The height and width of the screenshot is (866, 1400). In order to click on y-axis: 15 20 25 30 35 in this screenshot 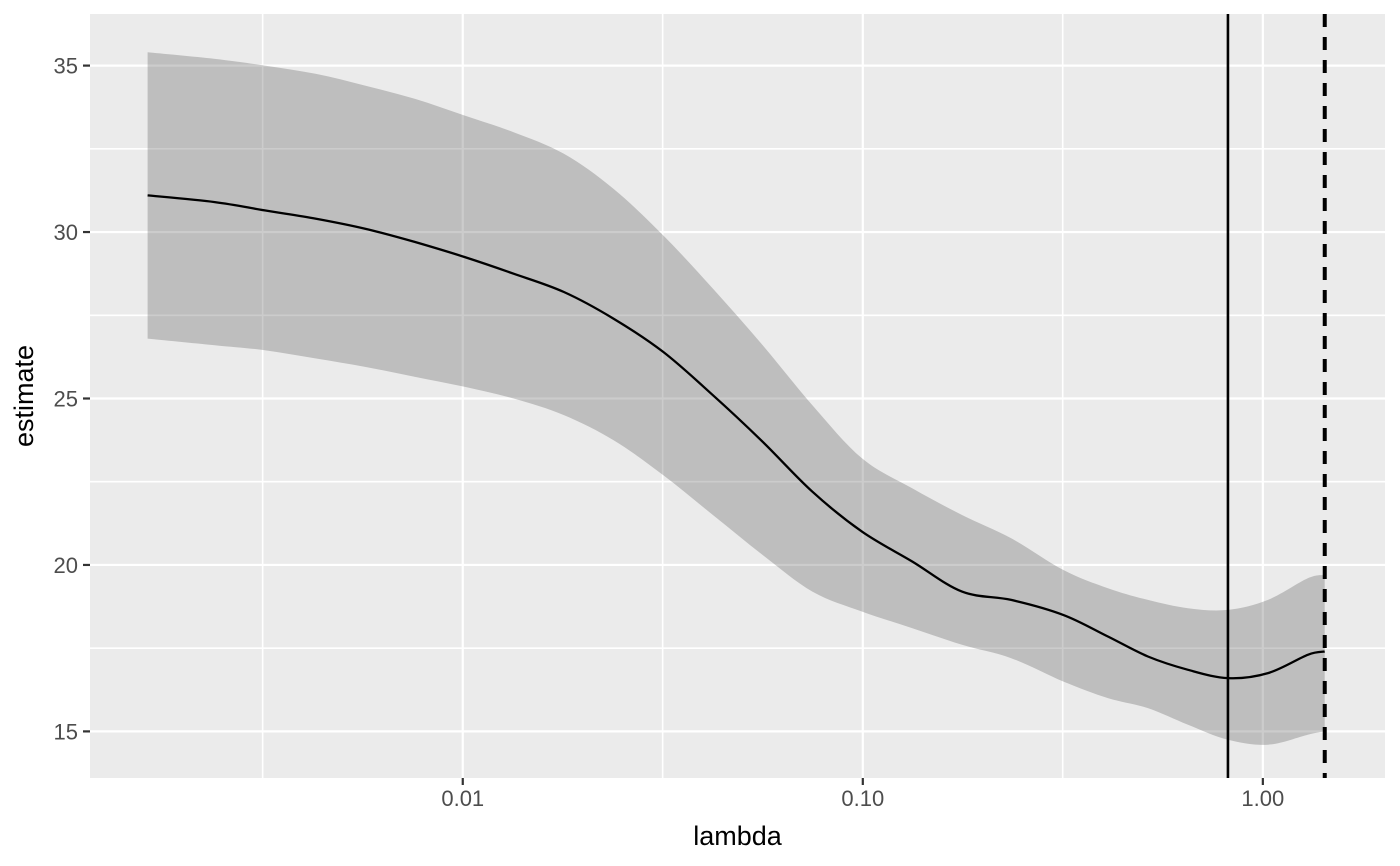, I will do `click(72, 399)`.